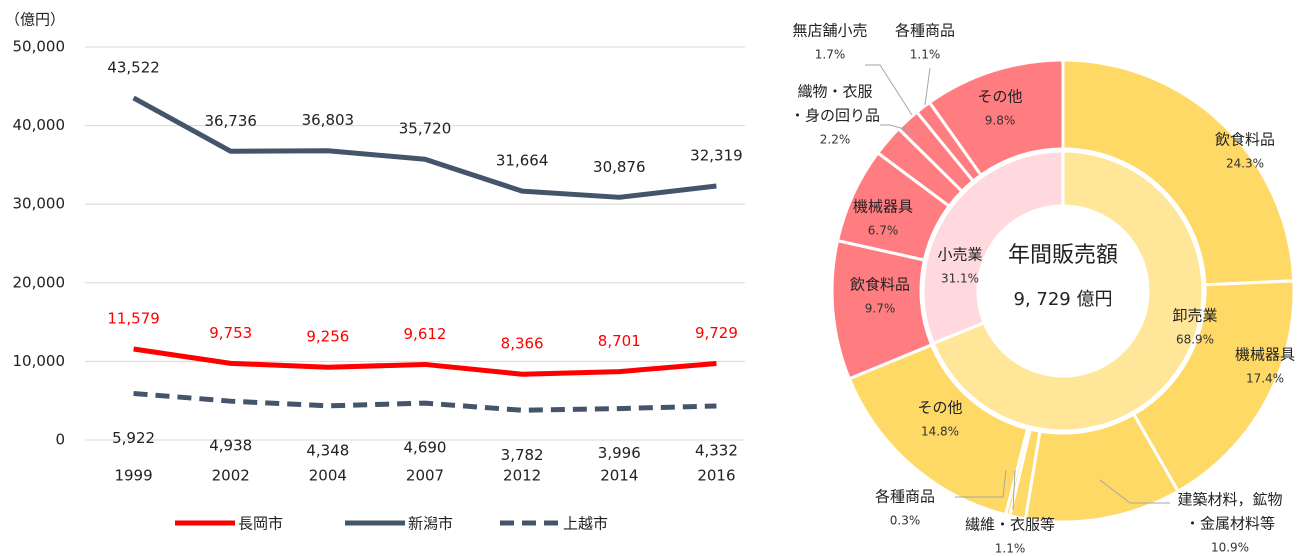 This screenshot has width=1306, height=556. I want to click on x-tick-label: 2016, so click(716, 476).